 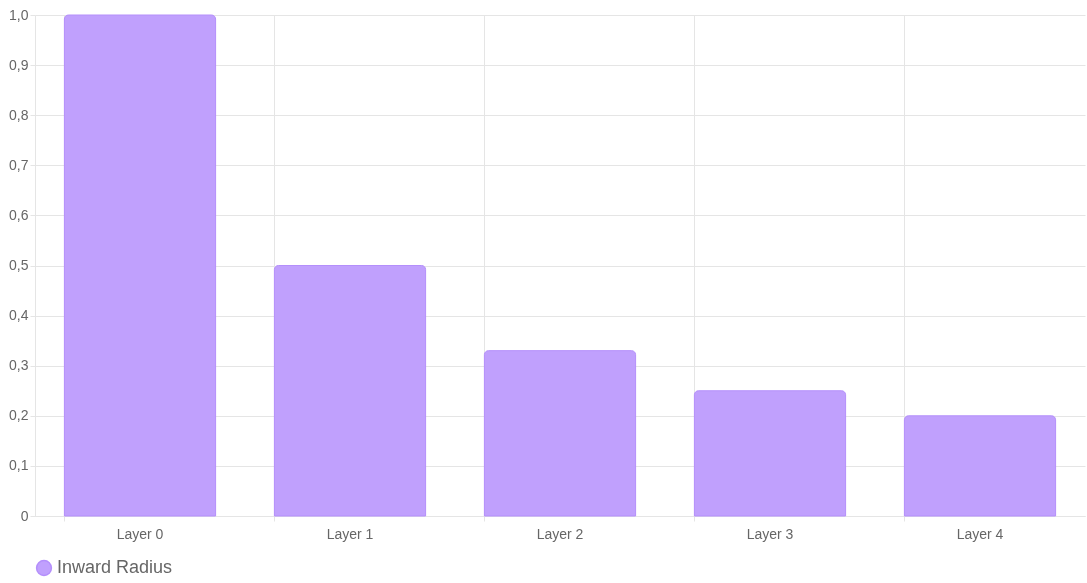 What do you see at coordinates (19, 465) in the screenshot?
I see `y-tick-label: 0,1` at bounding box center [19, 465].